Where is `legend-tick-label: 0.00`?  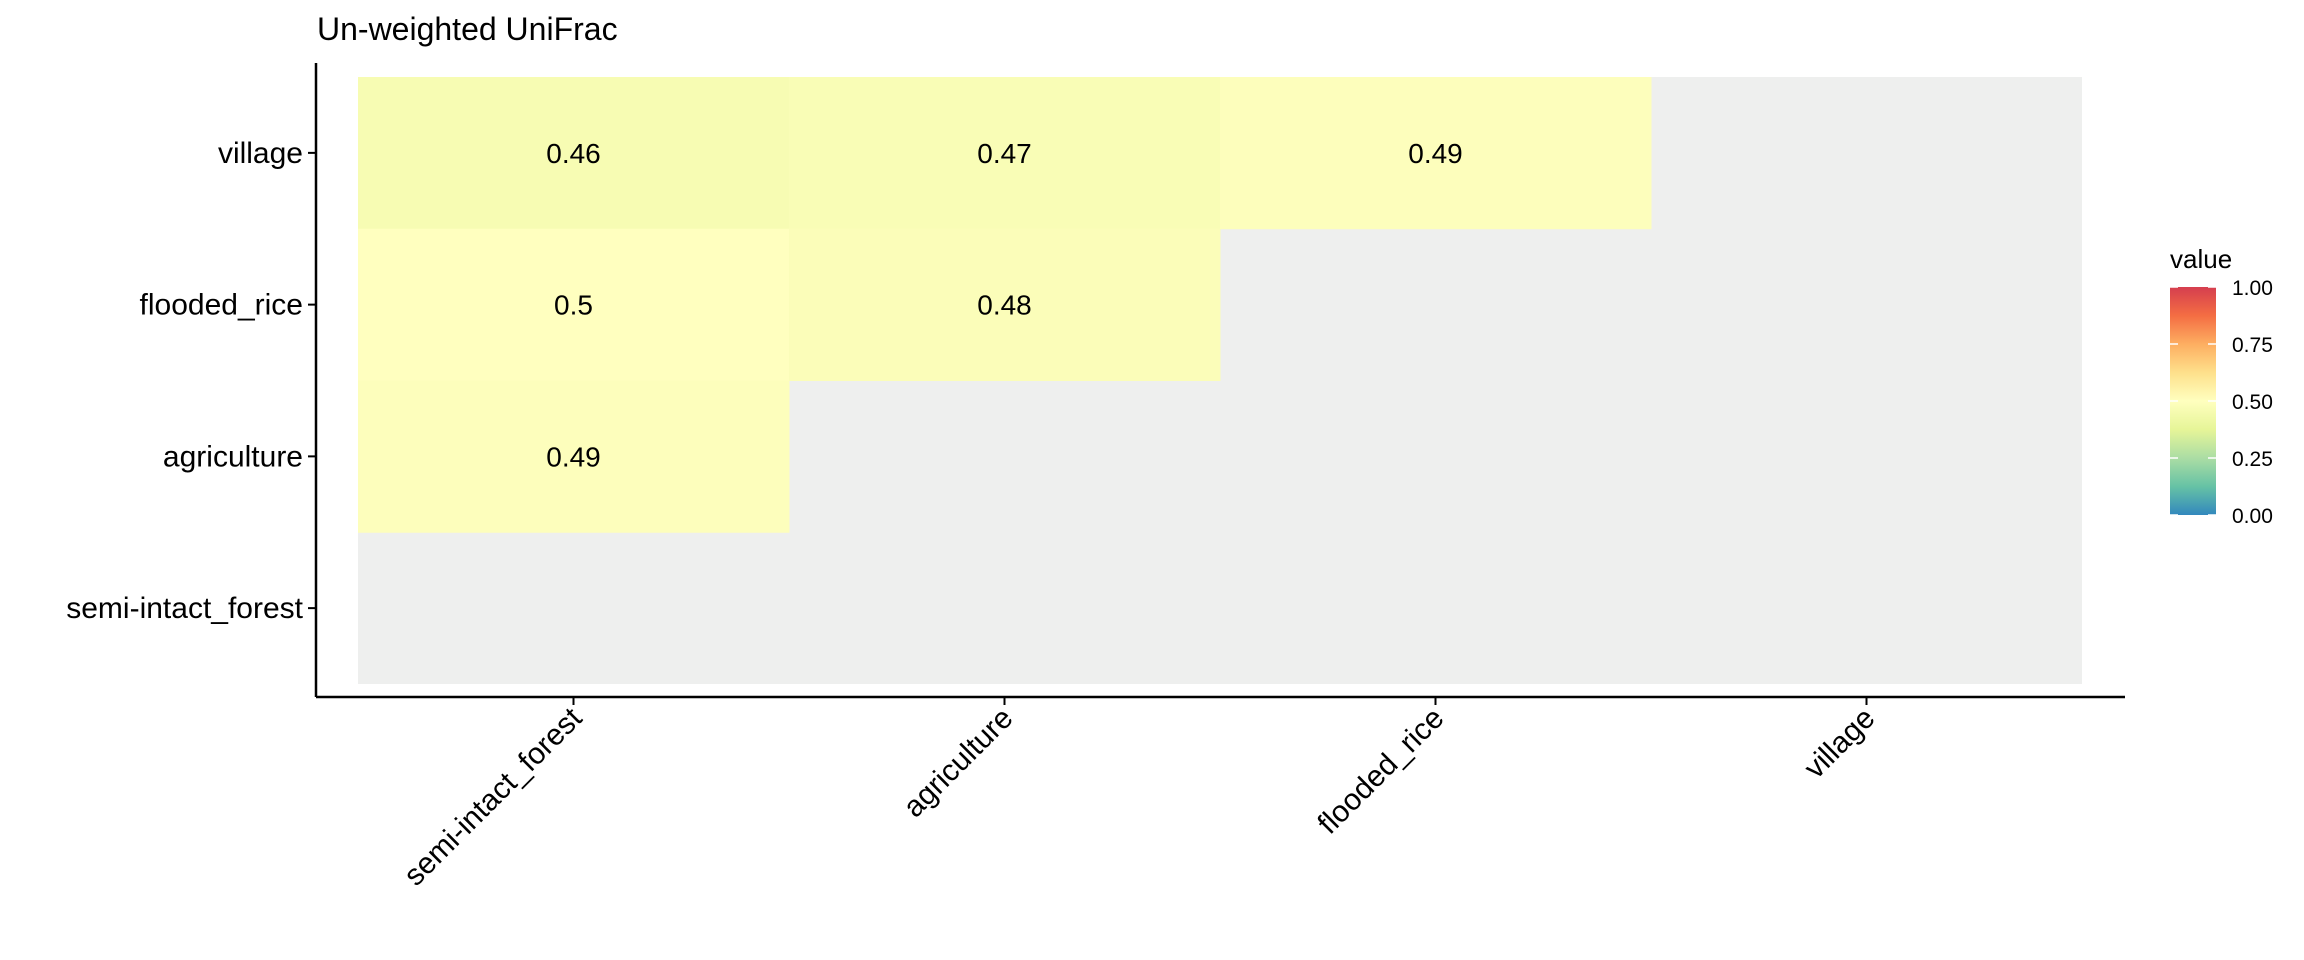
legend-tick-label: 0.00 is located at coordinates (2252, 516).